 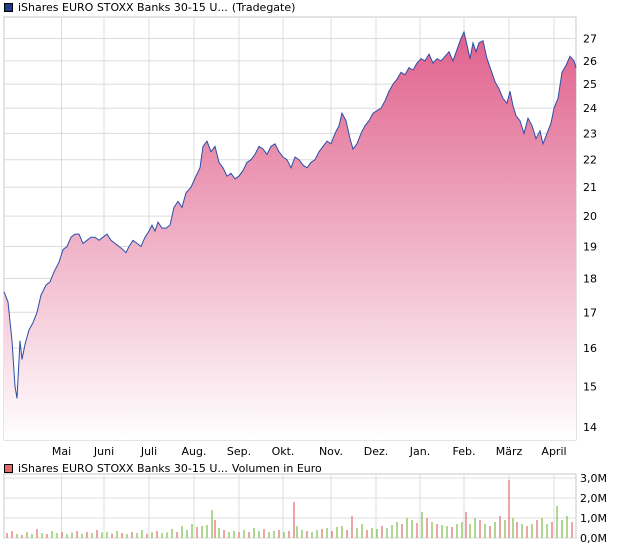 I want to click on price-y-tick-label: 24, so click(x=590, y=108).